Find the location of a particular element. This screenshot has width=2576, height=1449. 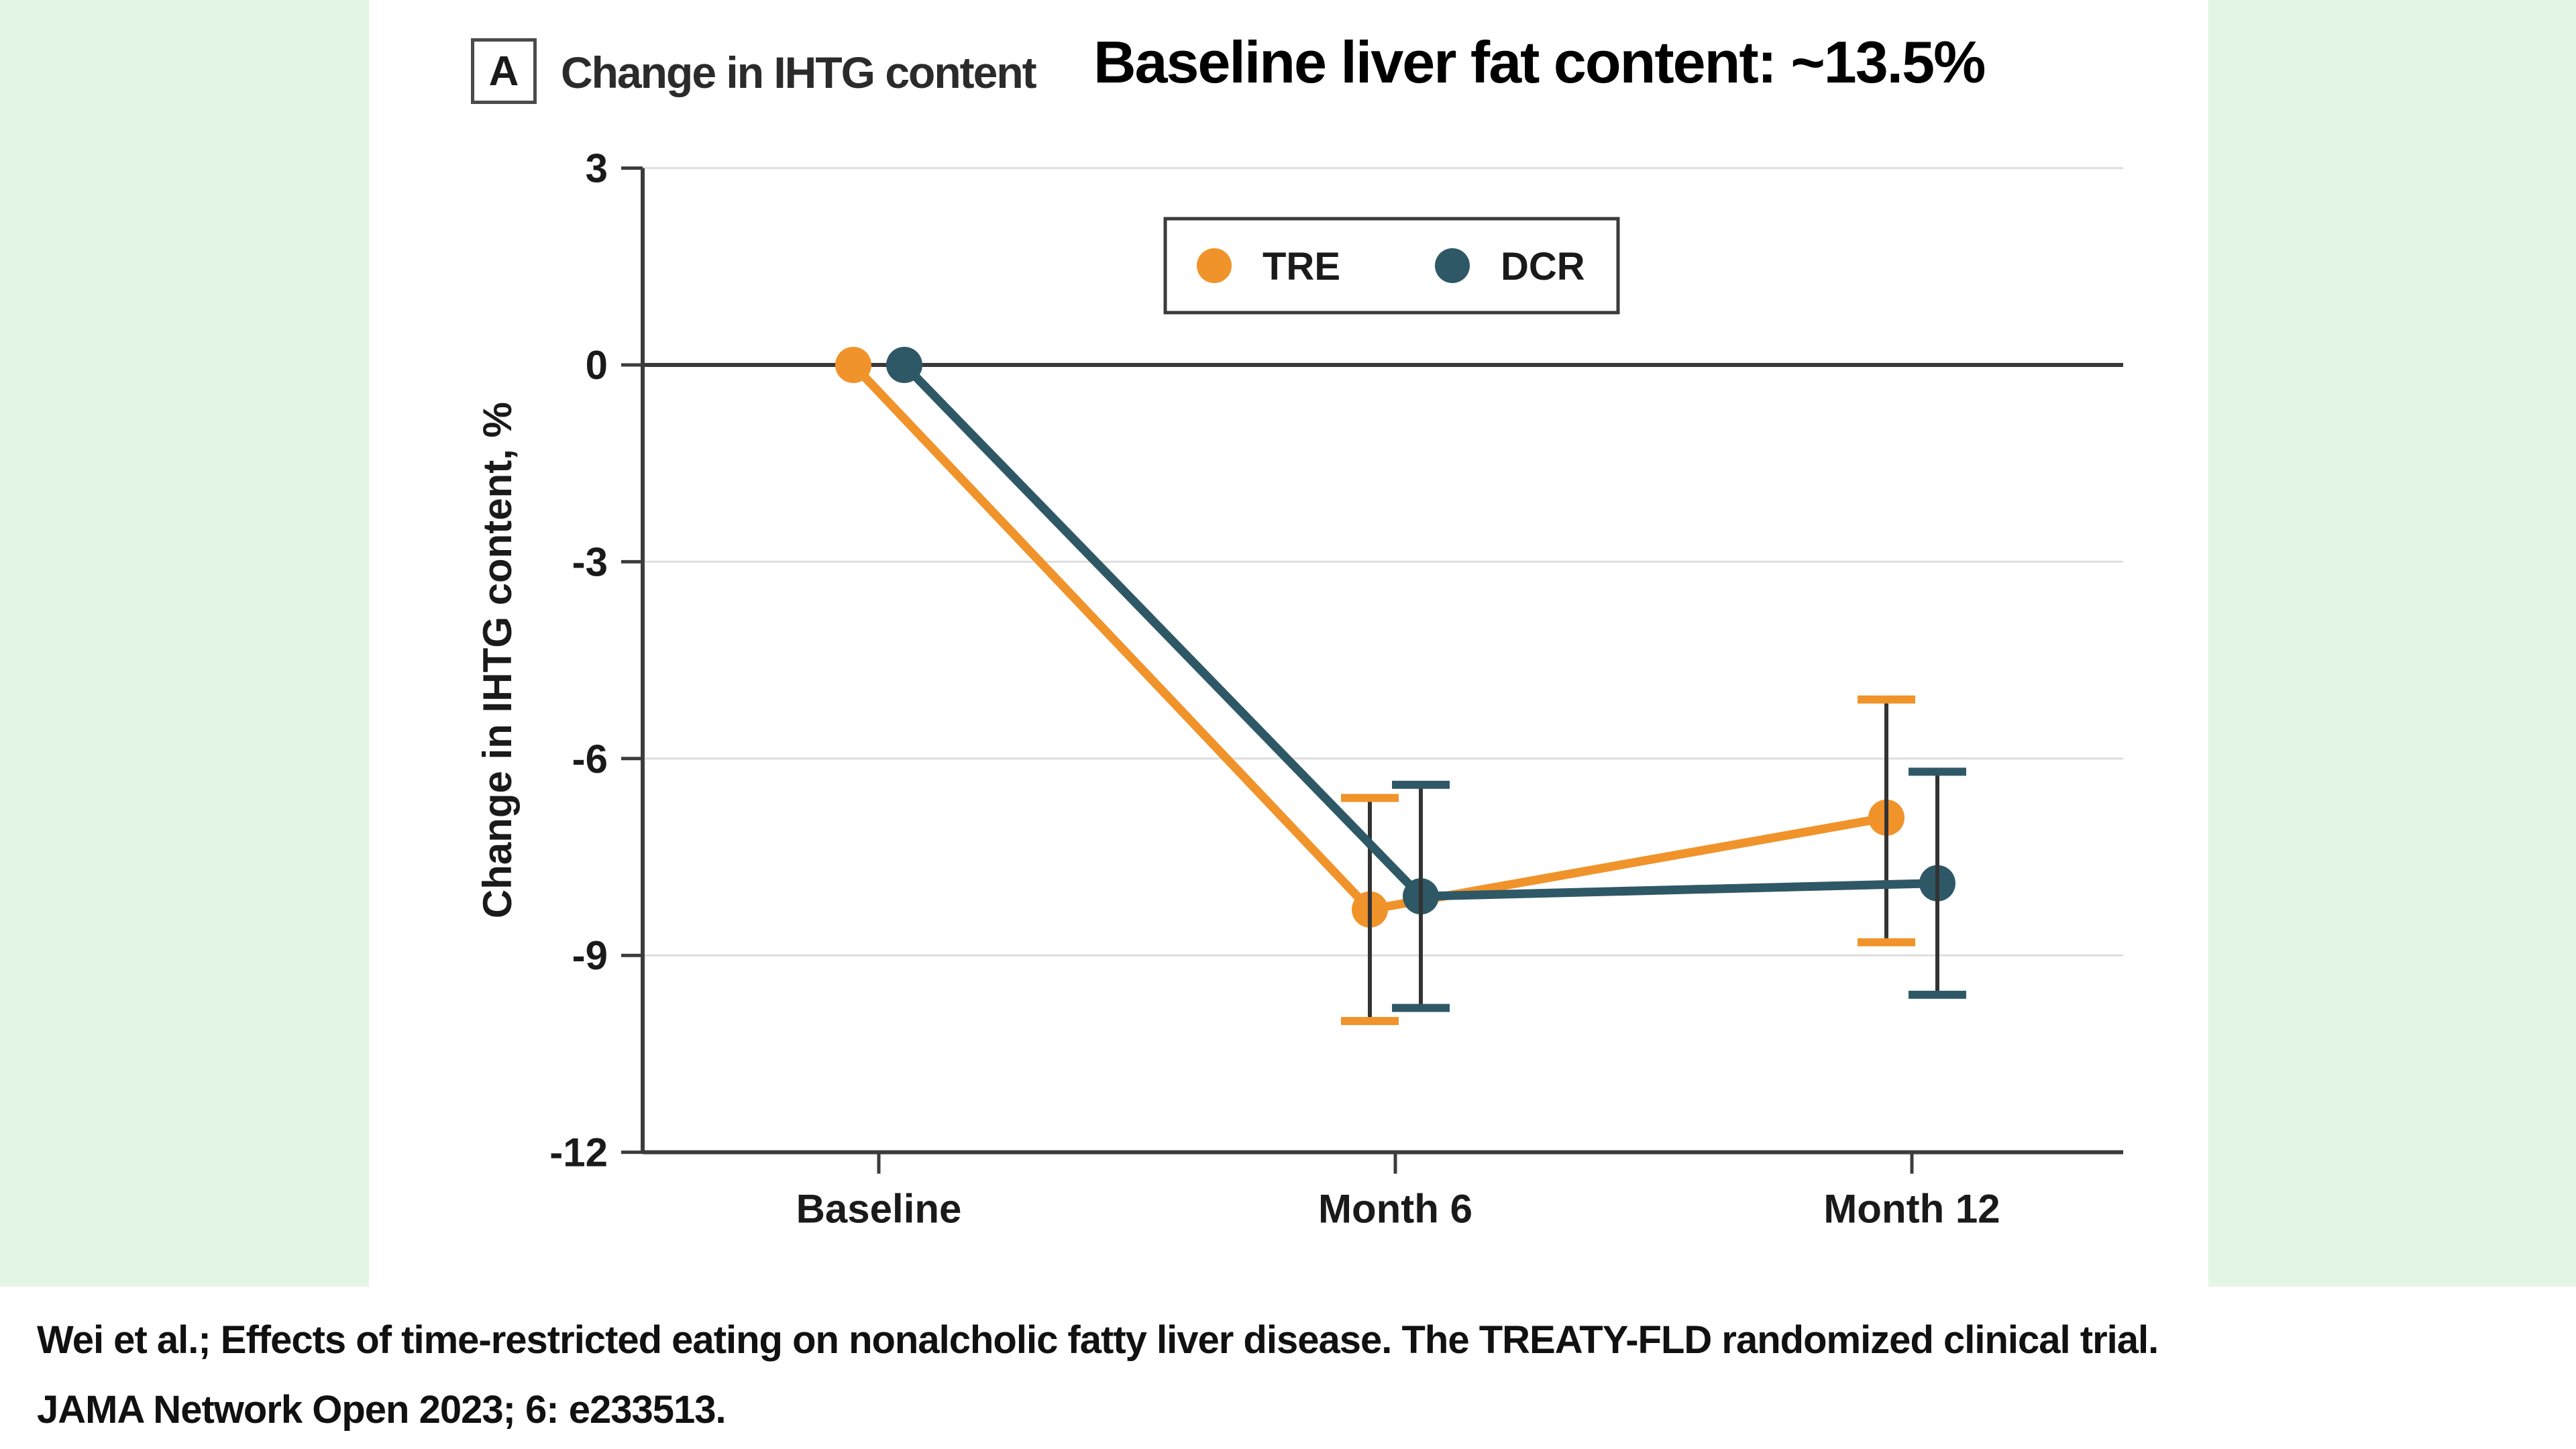

data-point-TRE is located at coordinates (853, 365).